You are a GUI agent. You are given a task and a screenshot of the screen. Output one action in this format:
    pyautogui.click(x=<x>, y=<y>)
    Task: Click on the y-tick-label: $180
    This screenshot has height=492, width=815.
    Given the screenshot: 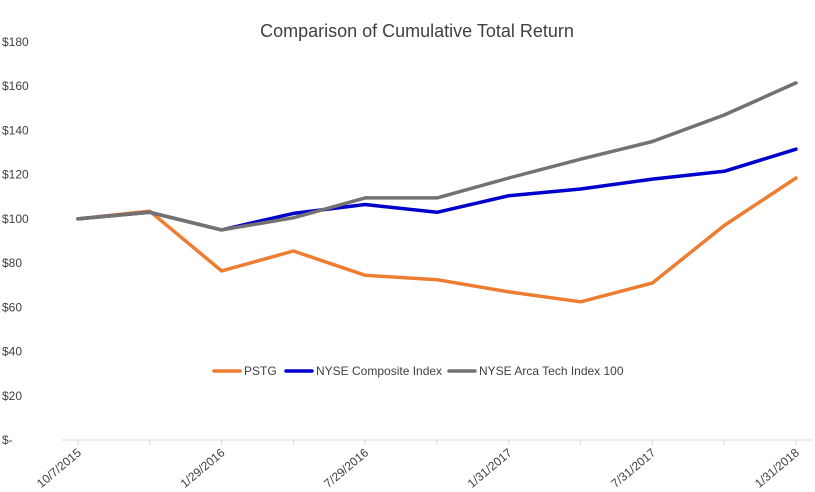 What is the action you would take?
    pyautogui.click(x=15, y=42)
    